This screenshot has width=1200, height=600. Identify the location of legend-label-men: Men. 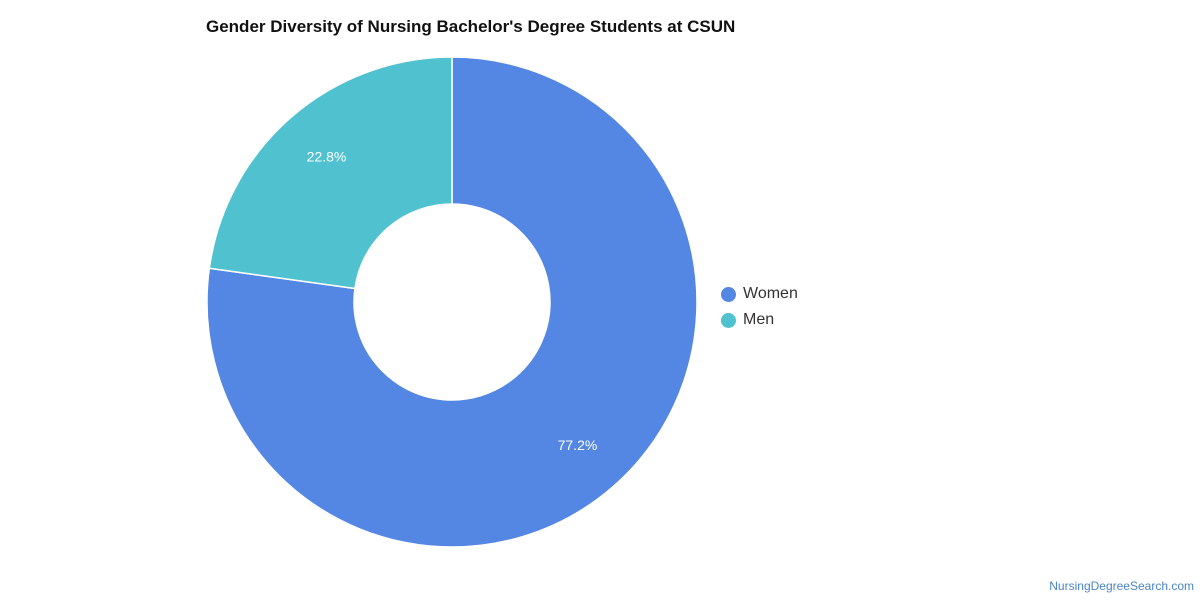
(759, 319).